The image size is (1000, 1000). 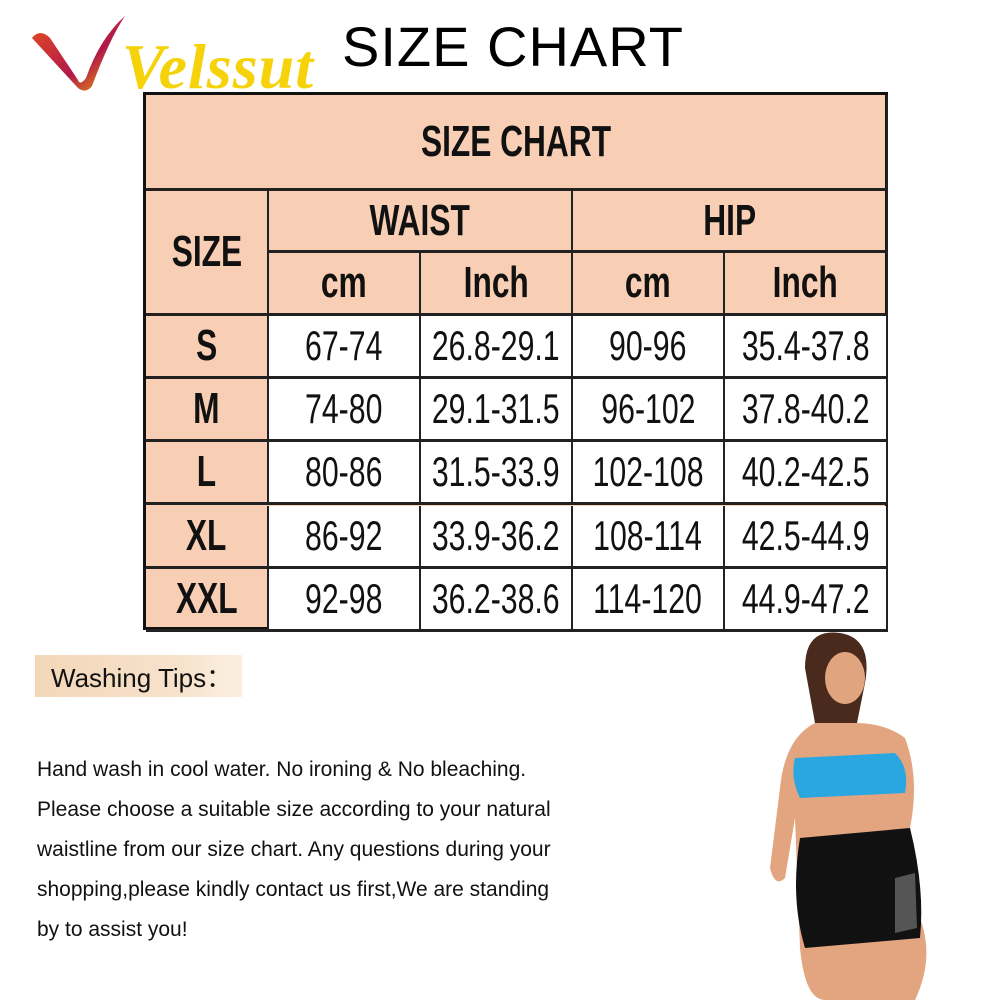 I want to click on size-label-text: S, so click(x=206, y=345).